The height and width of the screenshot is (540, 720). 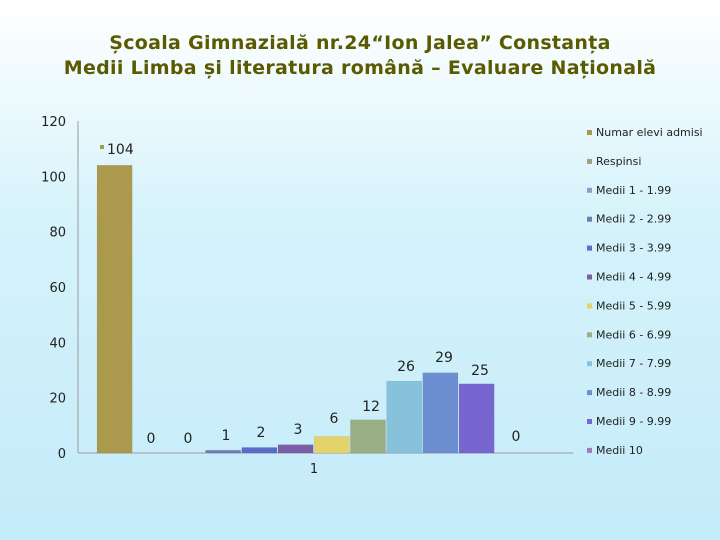 What do you see at coordinates (633, 277) in the screenshot?
I see `legend-label: Medii 4 - 4.99` at bounding box center [633, 277].